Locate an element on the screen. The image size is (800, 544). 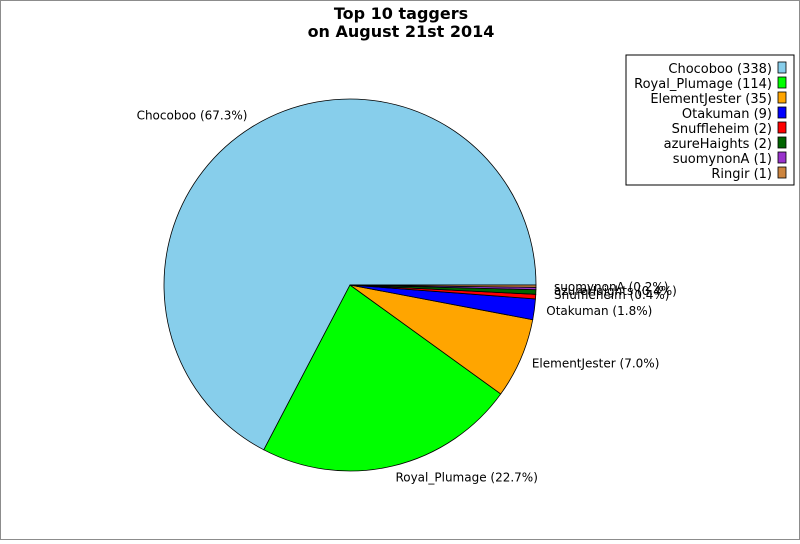
legend-label-azurehaights: azureHaights (2) is located at coordinates (718, 144).